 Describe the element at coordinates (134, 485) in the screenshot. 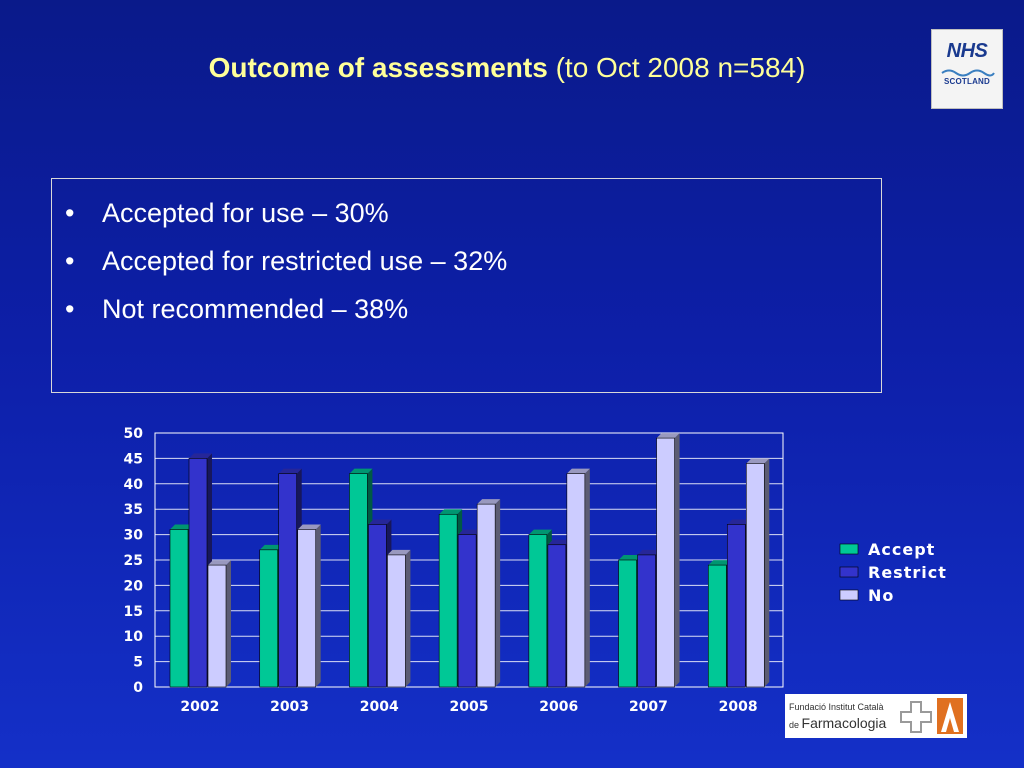

I see `y-tick-label: 40` at that location.